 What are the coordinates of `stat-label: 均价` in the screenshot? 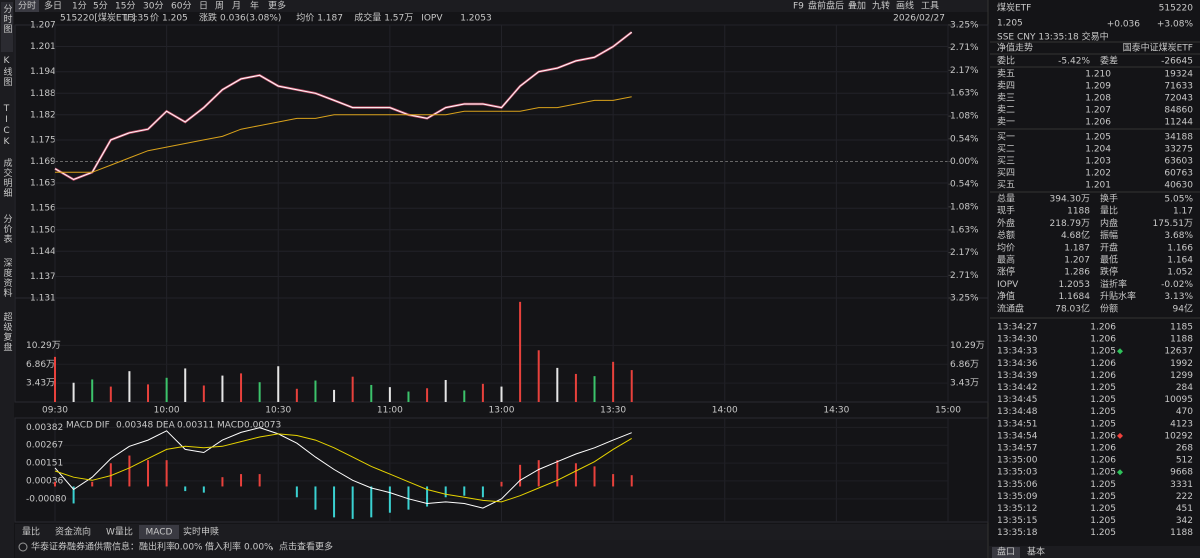 It's located at (1006, 247).